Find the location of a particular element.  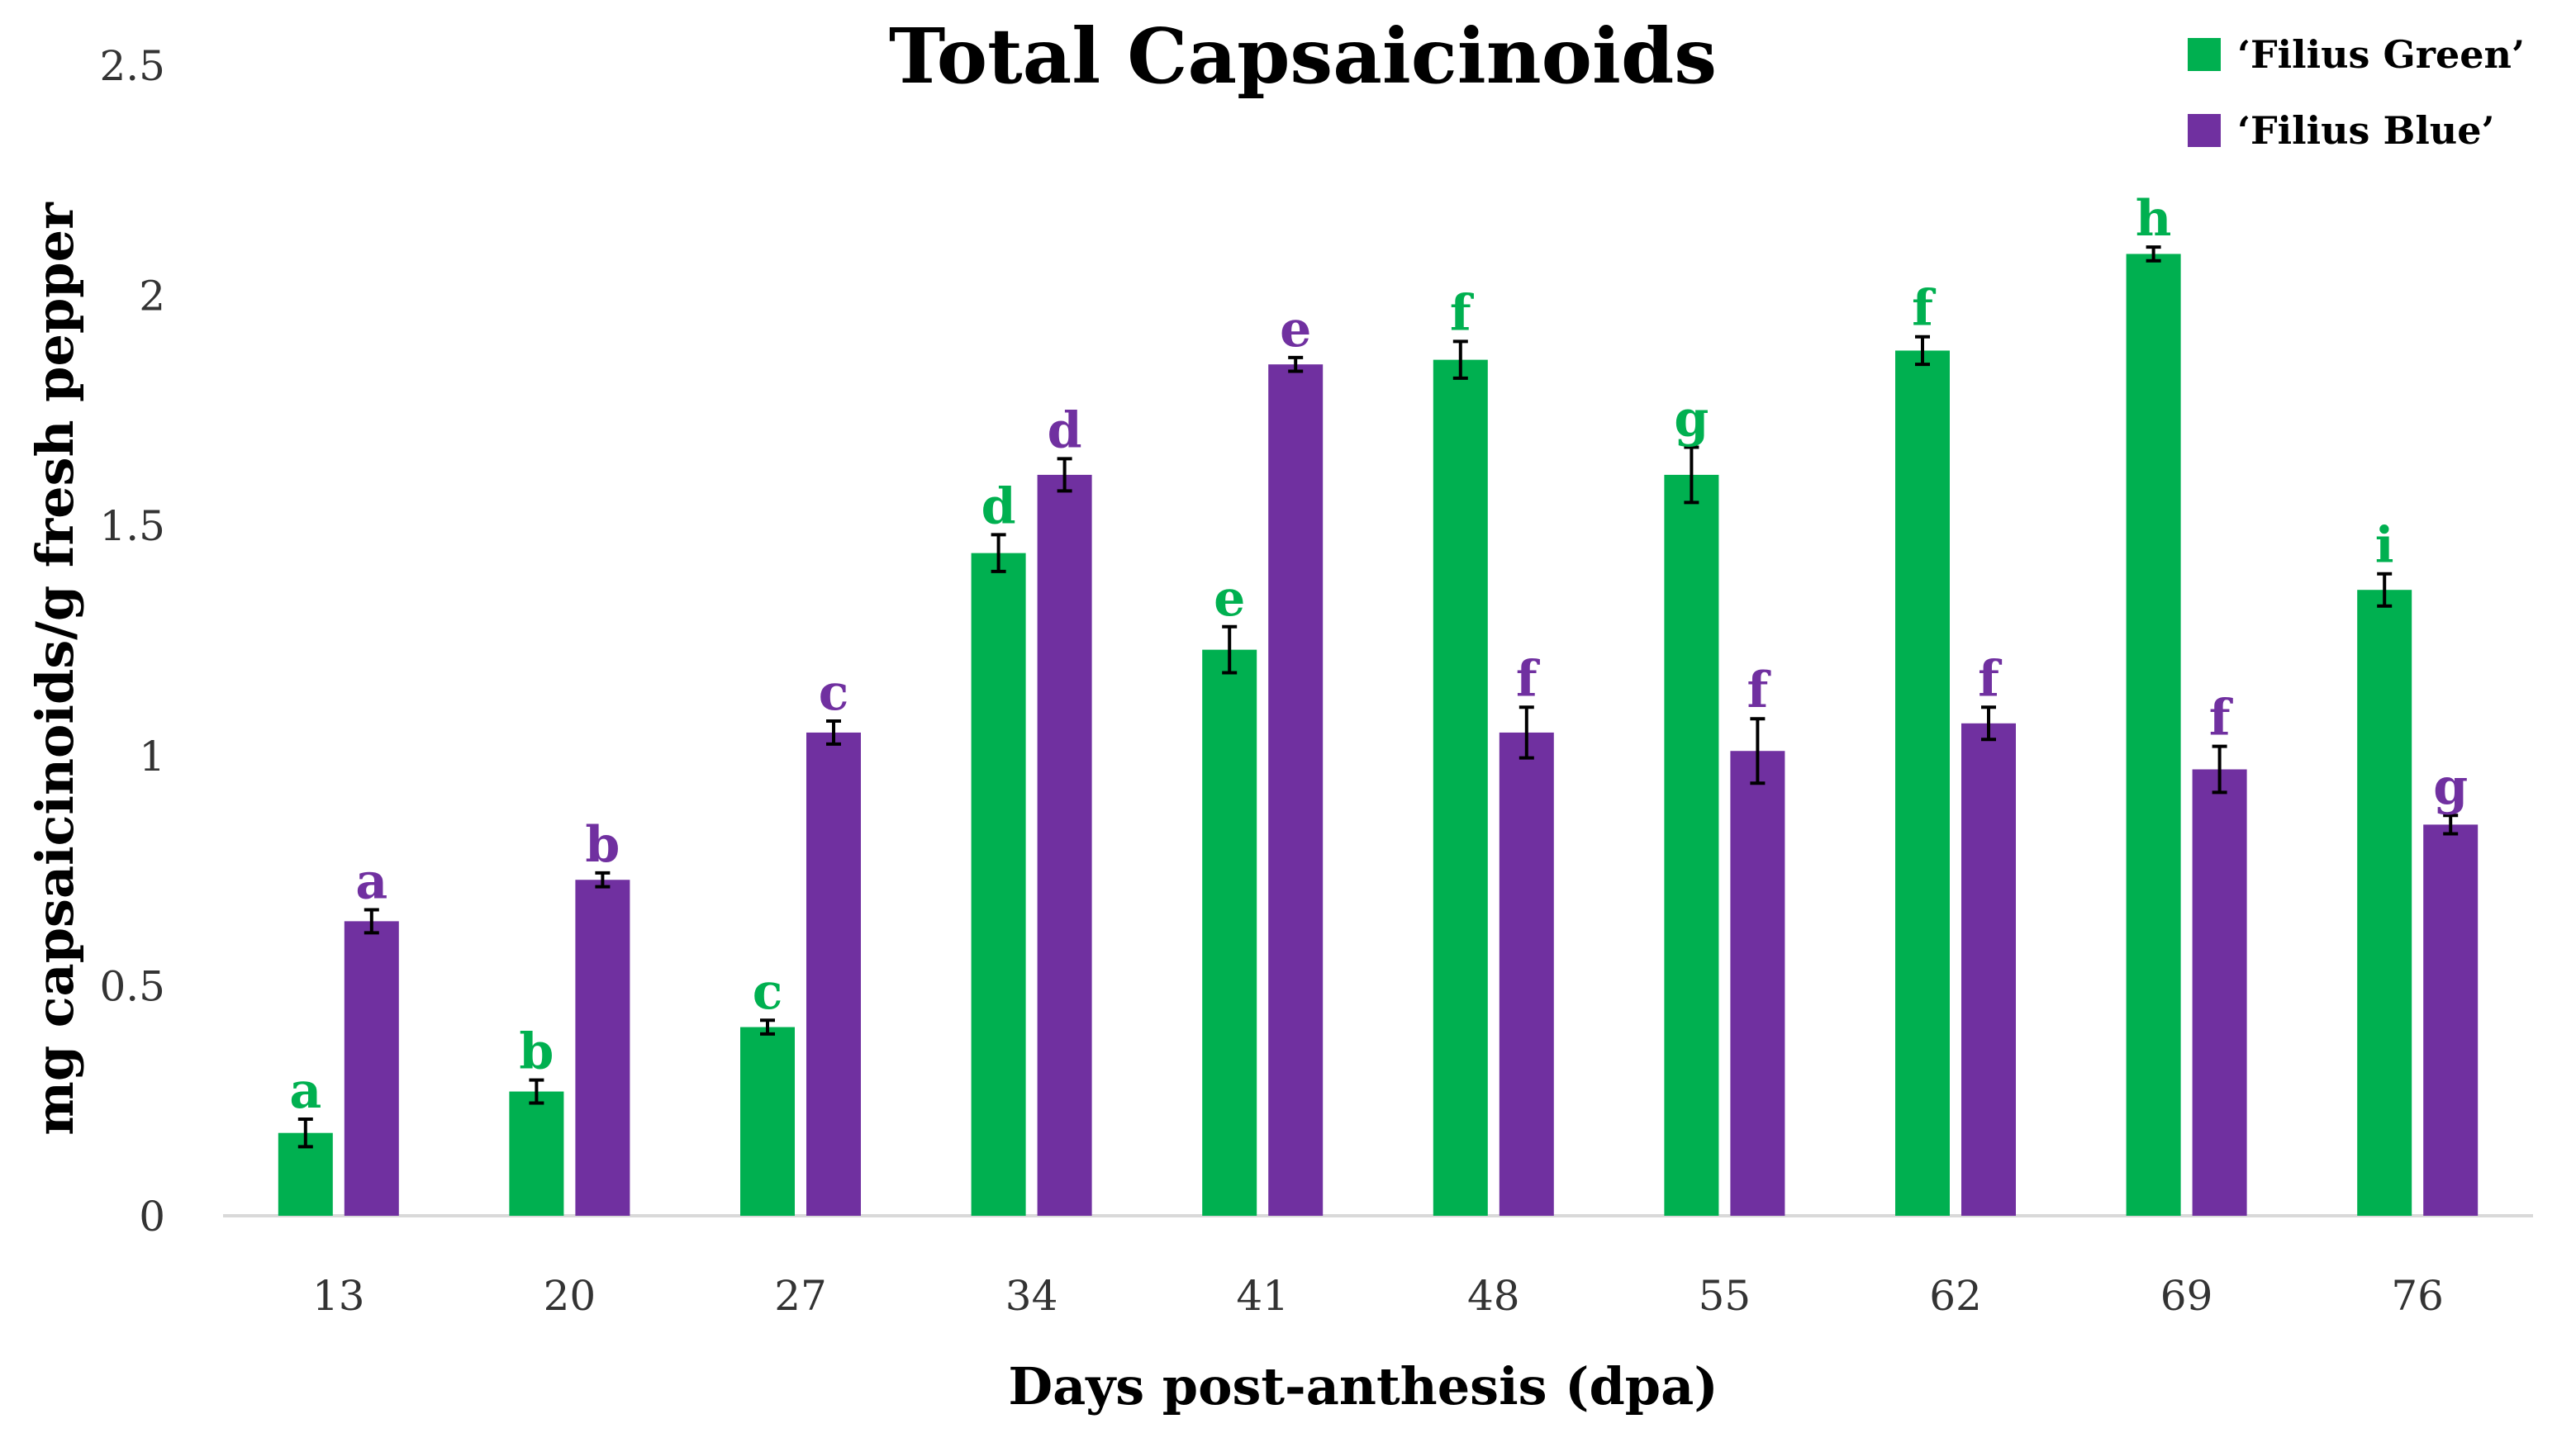

x-tick-label: 69 is located at coordinates (2186, 1296).